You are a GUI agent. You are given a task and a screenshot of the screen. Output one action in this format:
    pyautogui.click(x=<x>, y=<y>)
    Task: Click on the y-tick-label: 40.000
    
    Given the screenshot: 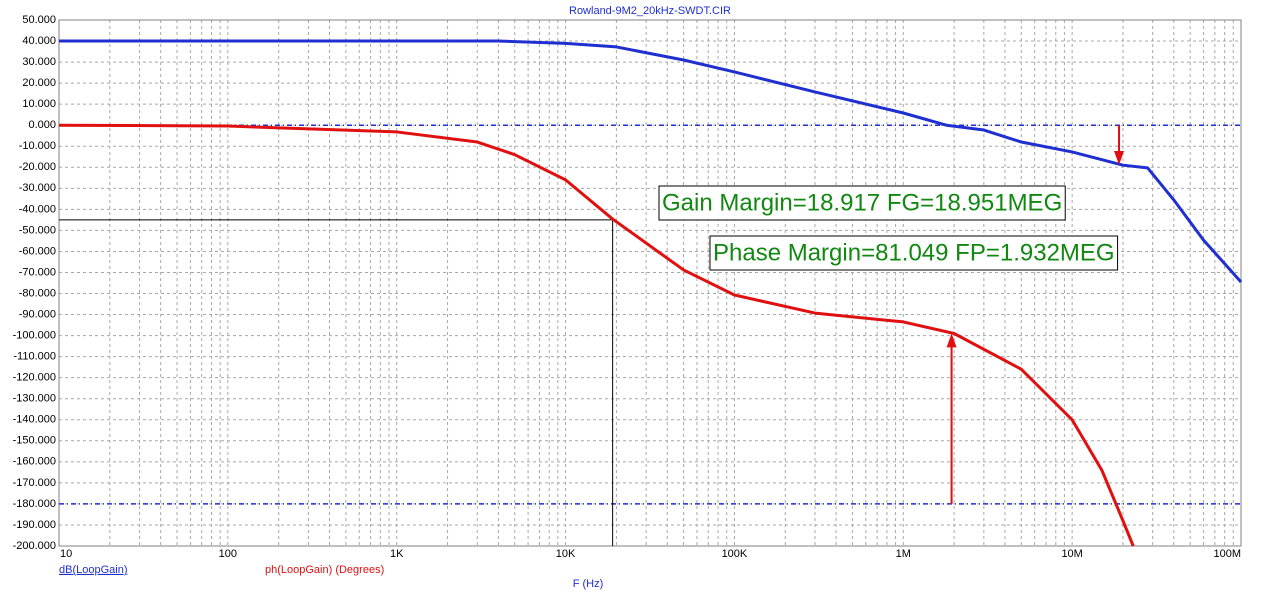 What is the action you would take?
    pyautogui.click(x=39, y=41)
    